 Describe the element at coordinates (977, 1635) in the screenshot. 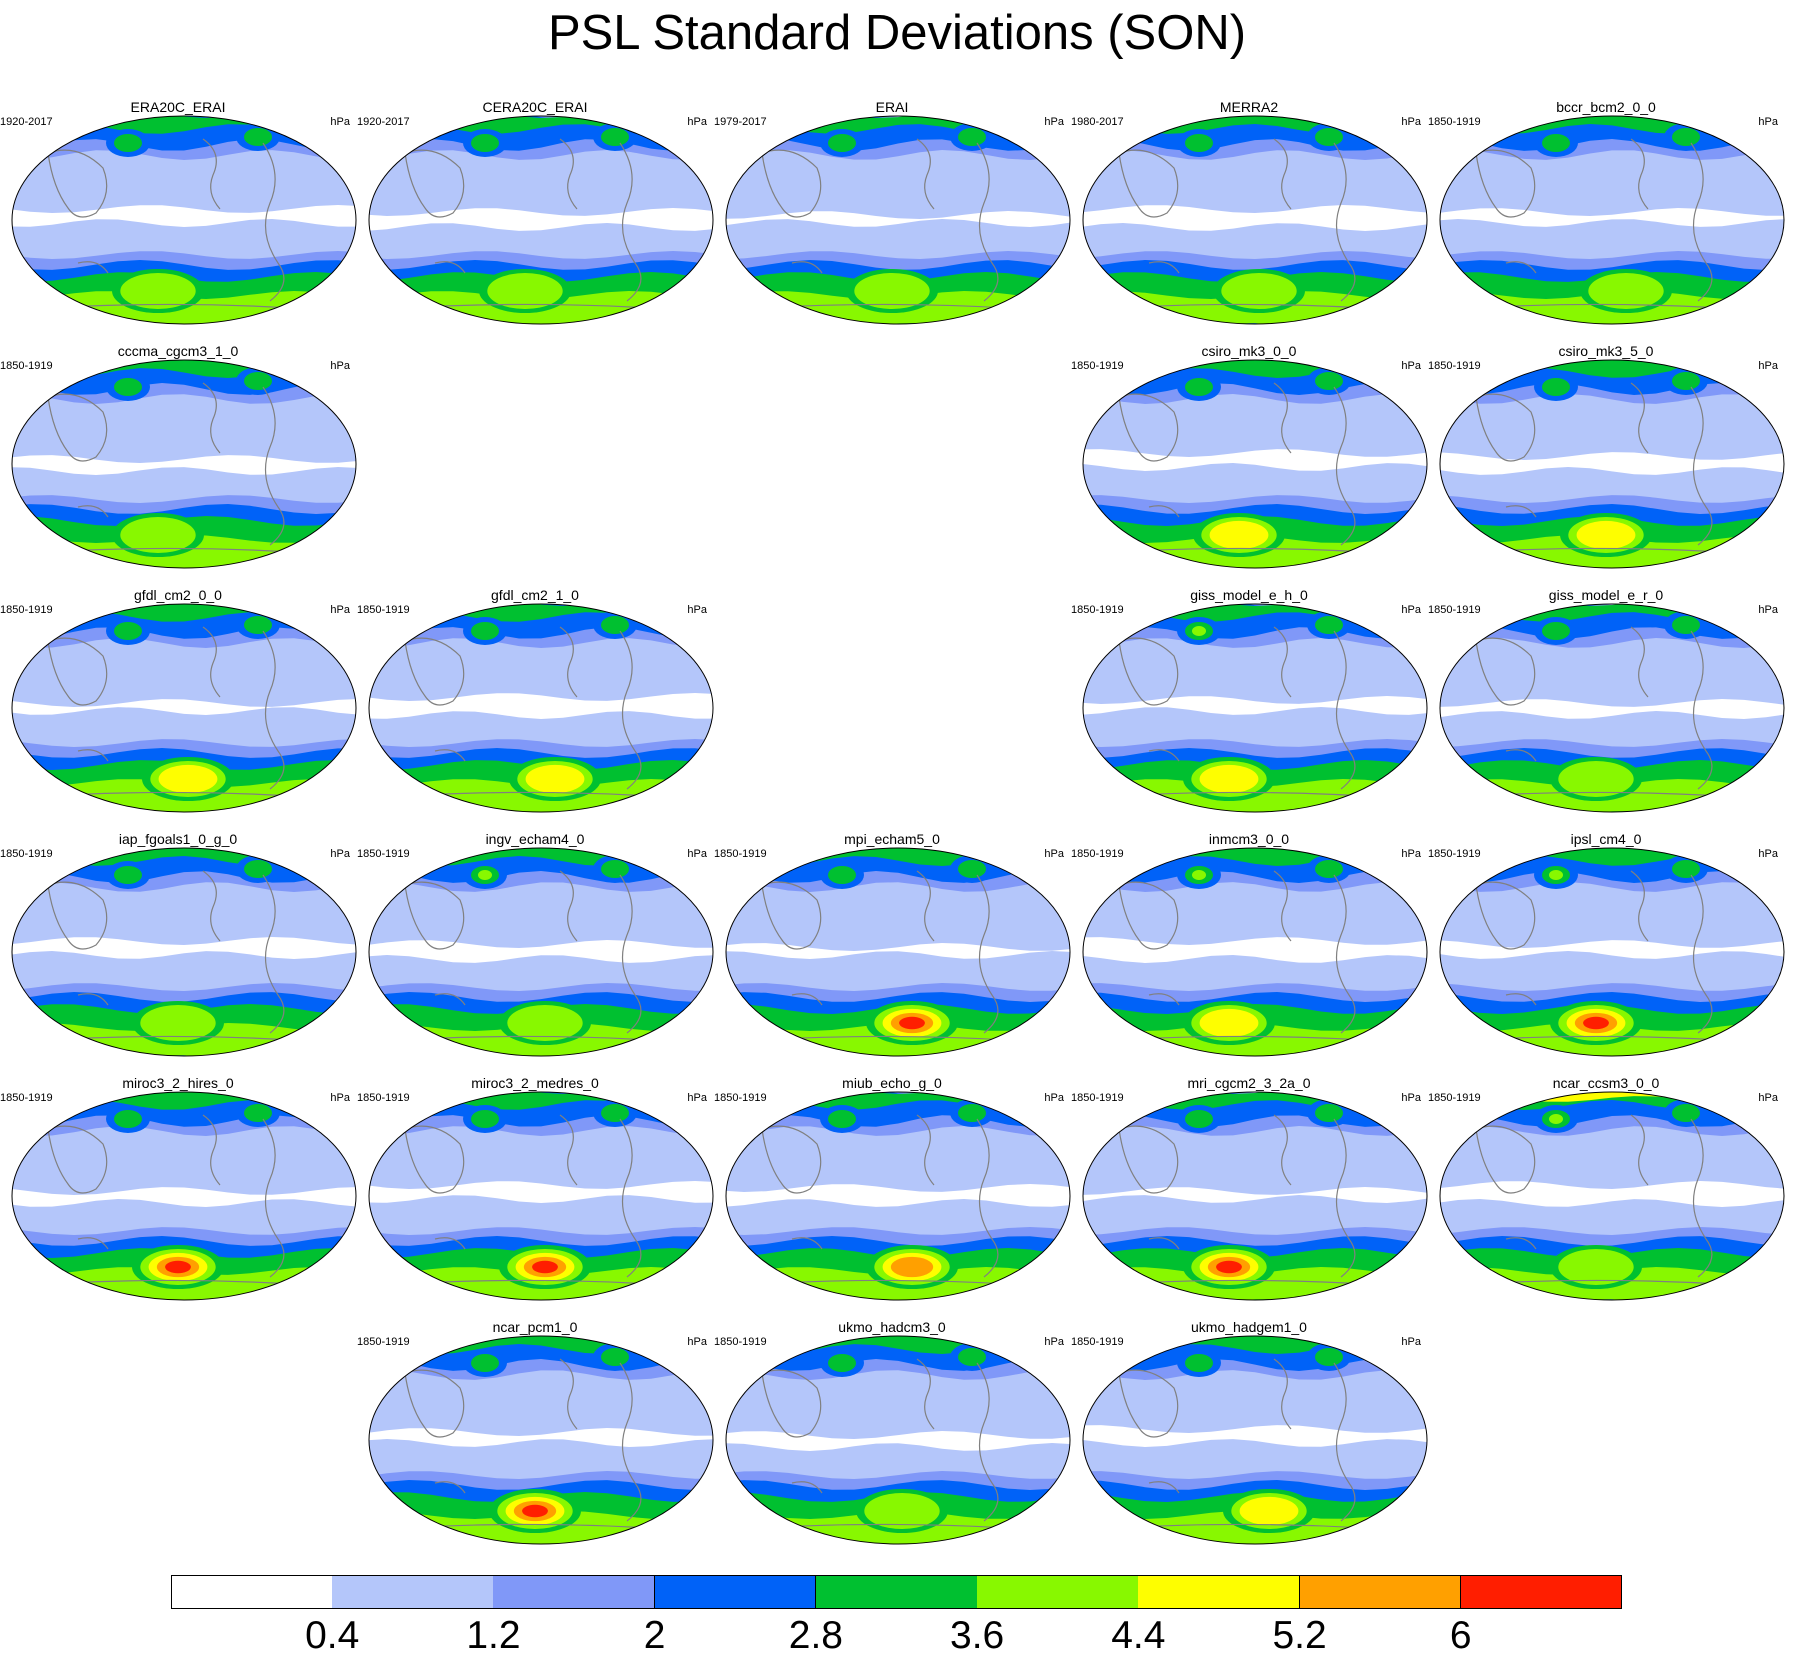

I see `colorbar-tick-label: 3.6` at that location.